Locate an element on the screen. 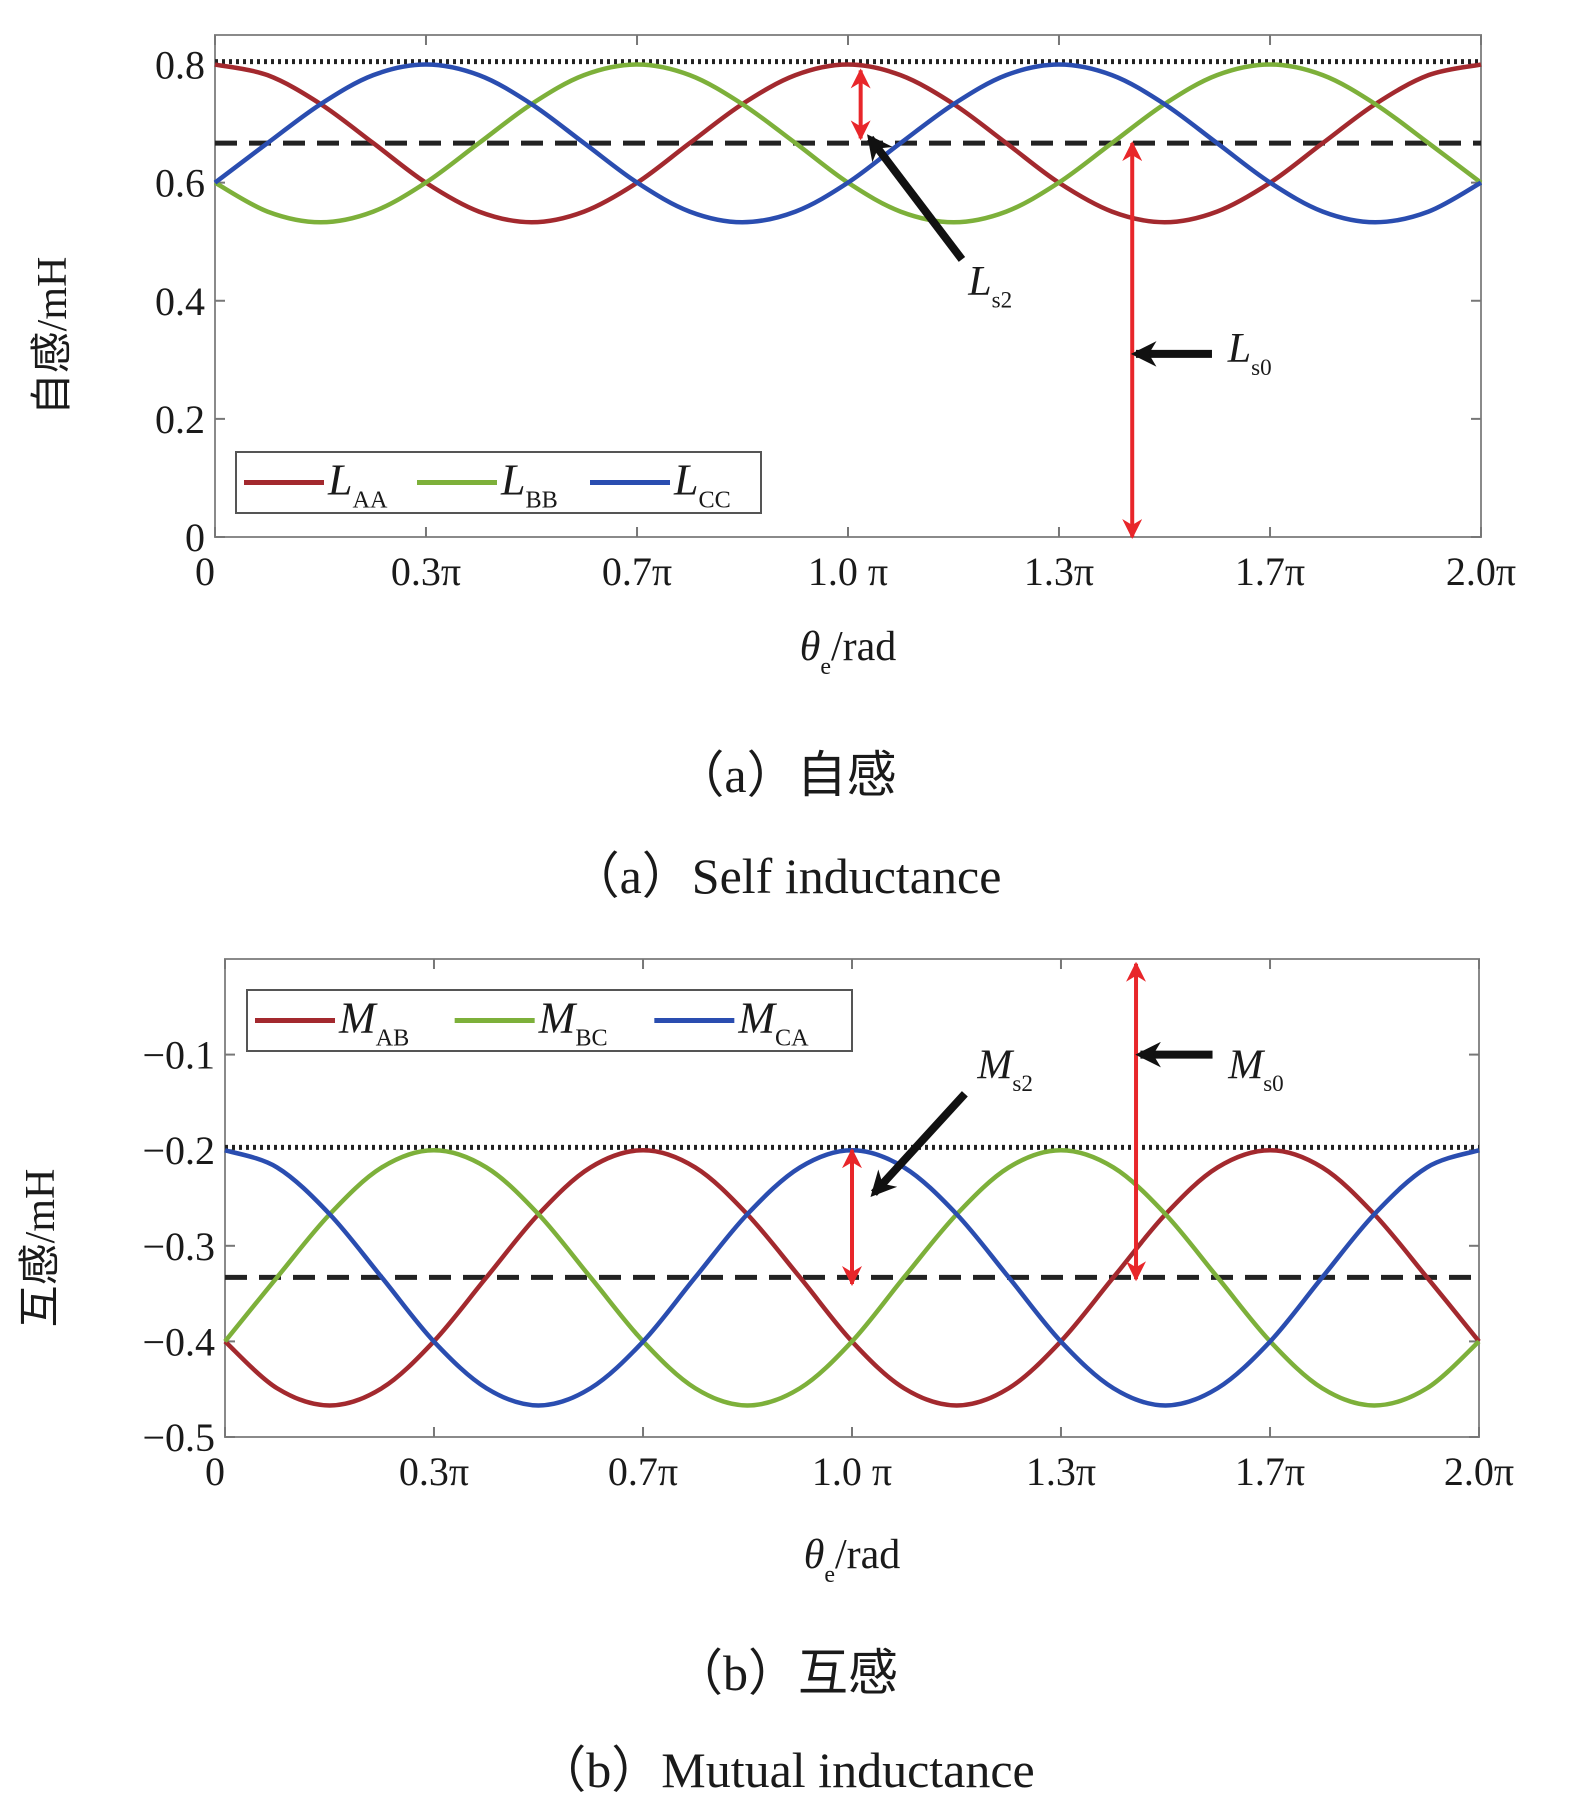 Image resolution: width=1571 pixels, height=1813 pixels. annotation-label-Ms0-main: M is located at coordinates (1246, 1066).